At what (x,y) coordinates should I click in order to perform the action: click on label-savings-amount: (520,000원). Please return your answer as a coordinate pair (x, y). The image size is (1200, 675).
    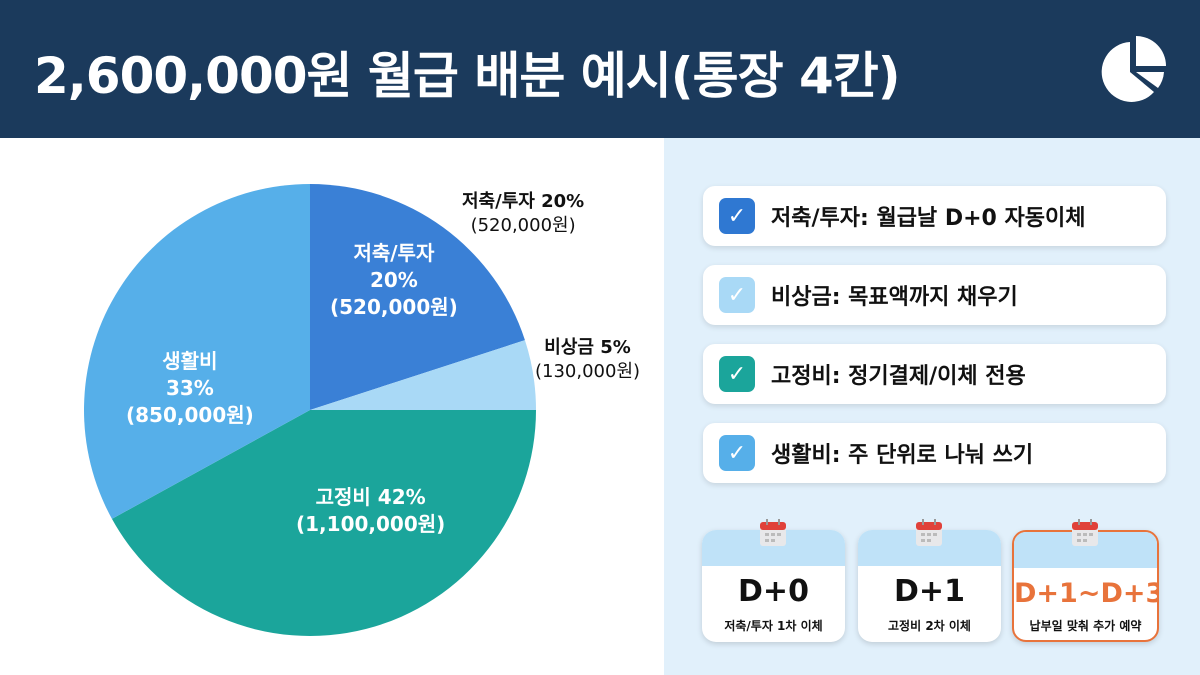
    Looking at the image, I should click on (394, 307).